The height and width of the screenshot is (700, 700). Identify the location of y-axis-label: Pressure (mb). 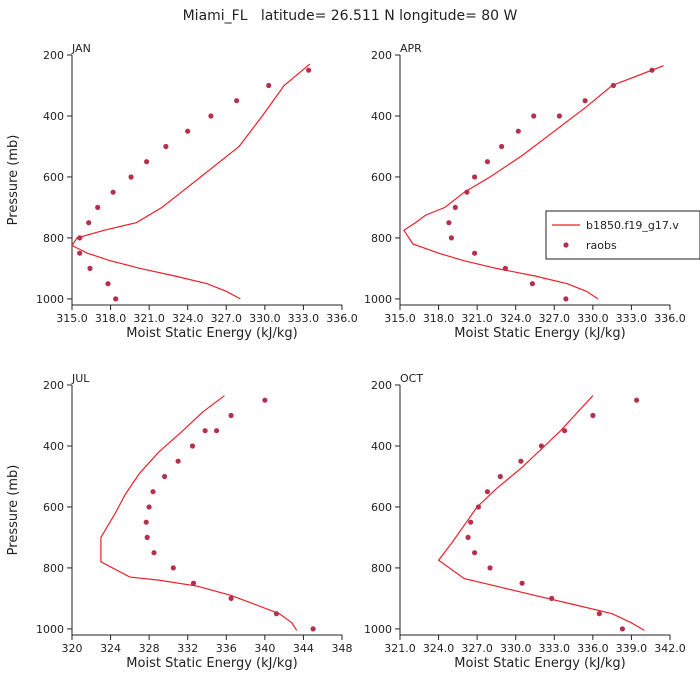
(13, 510).